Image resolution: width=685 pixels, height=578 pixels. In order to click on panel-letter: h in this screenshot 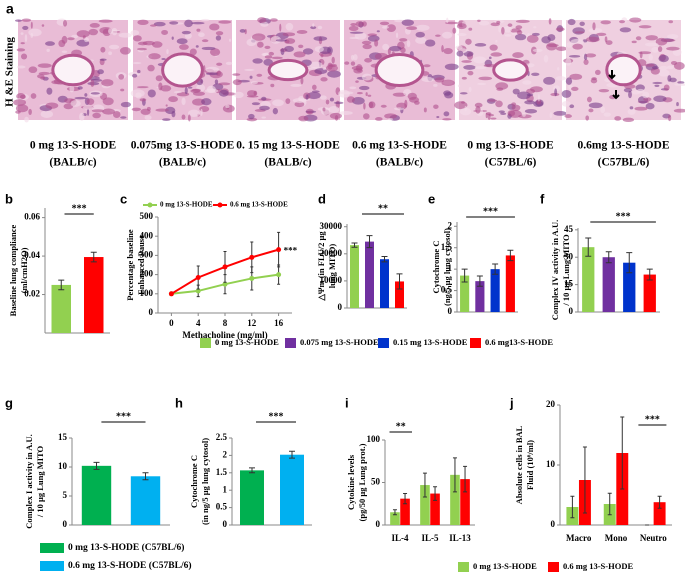, I will do `click(179, 402)`.